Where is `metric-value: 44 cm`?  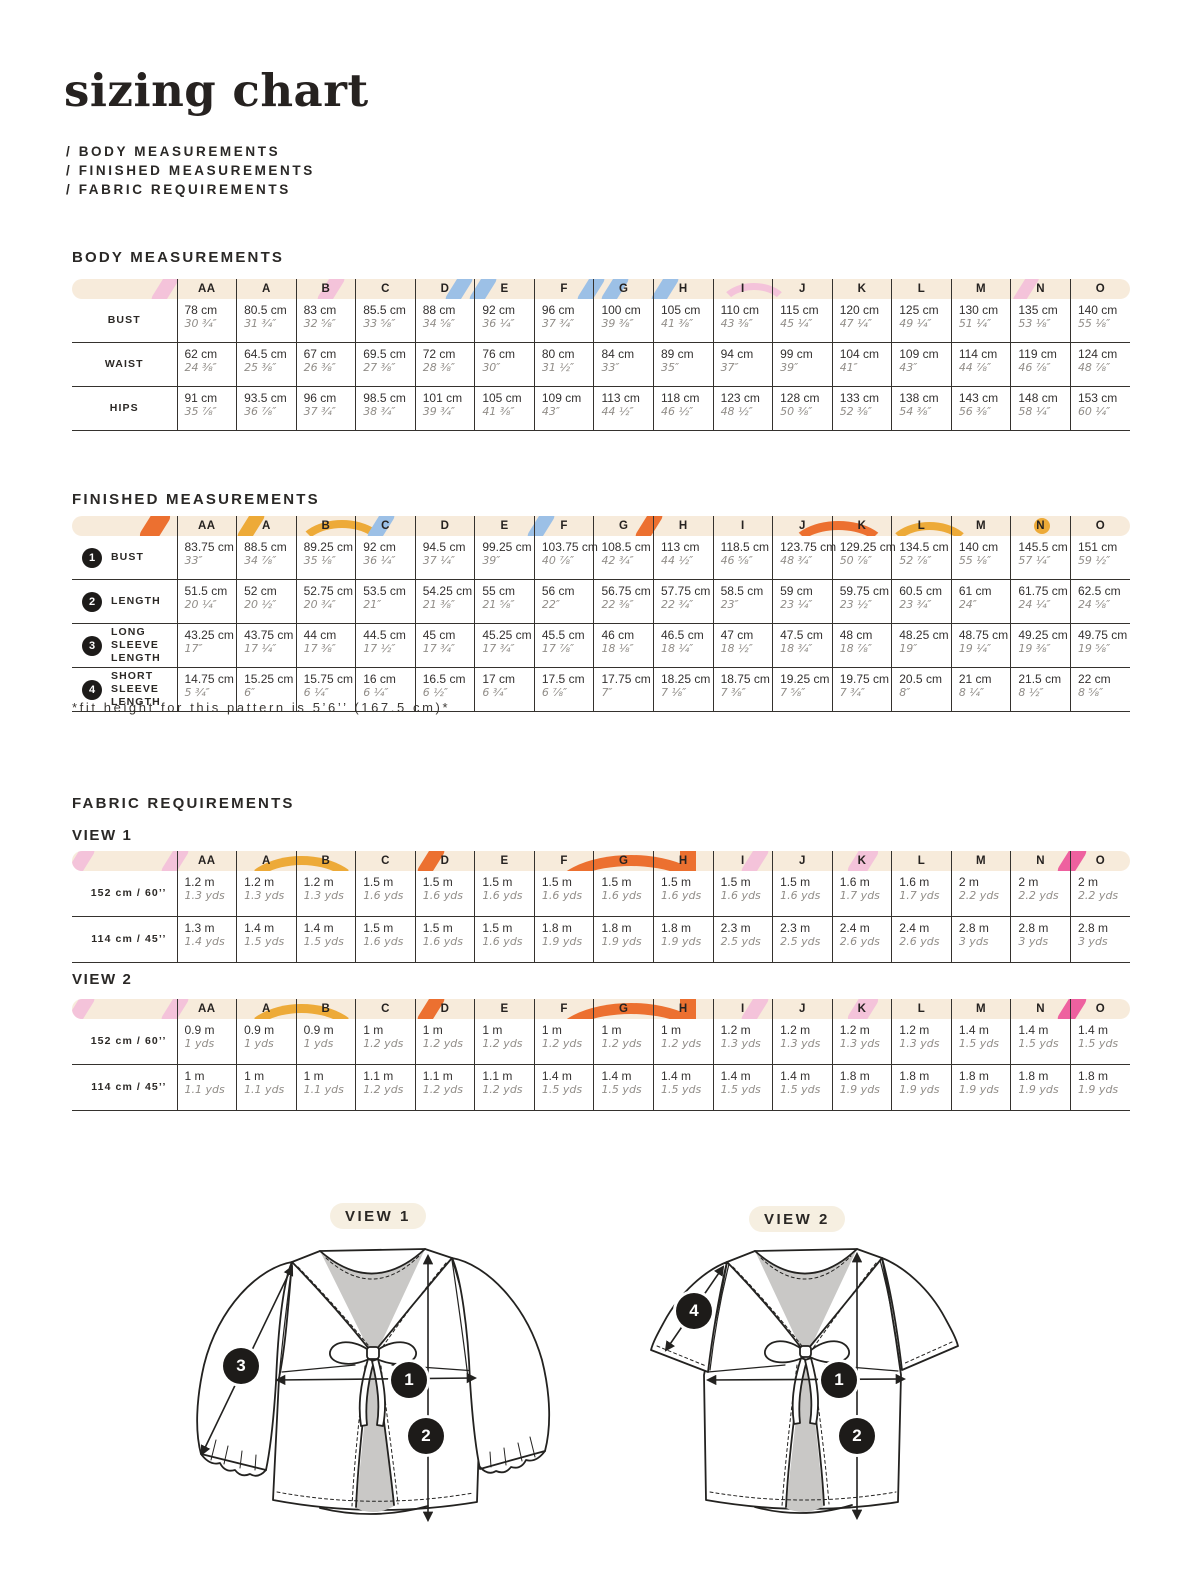 metric-value: 44 cm is located at coordinates (320, 635).